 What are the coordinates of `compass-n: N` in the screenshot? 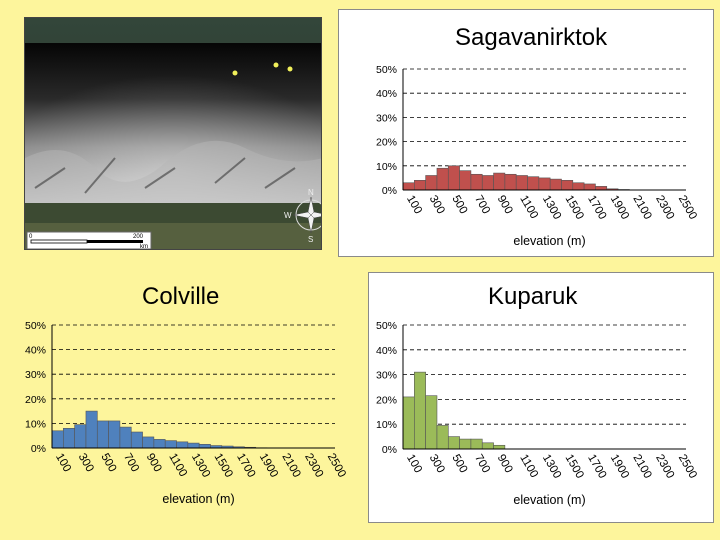 It's located at (311, 192).